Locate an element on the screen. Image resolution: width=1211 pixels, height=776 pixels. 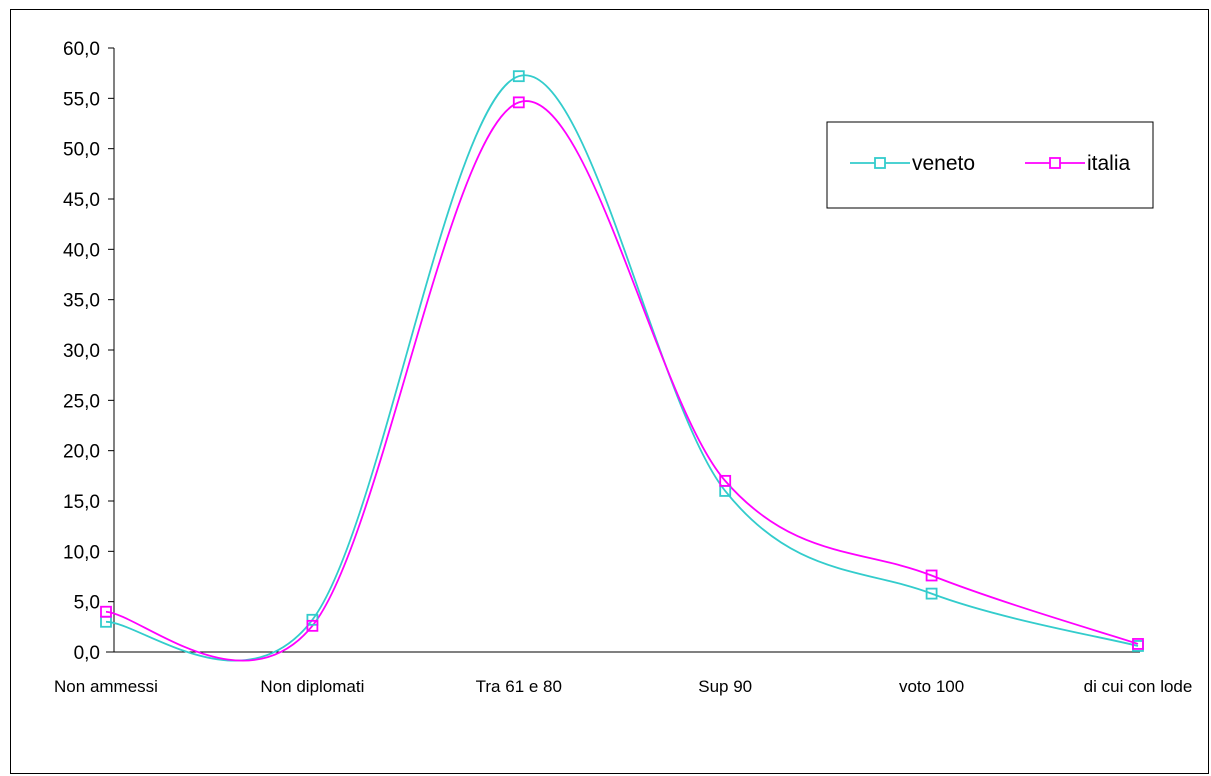
y-tick-label: 40,0 is located at coordinates (81, 250).